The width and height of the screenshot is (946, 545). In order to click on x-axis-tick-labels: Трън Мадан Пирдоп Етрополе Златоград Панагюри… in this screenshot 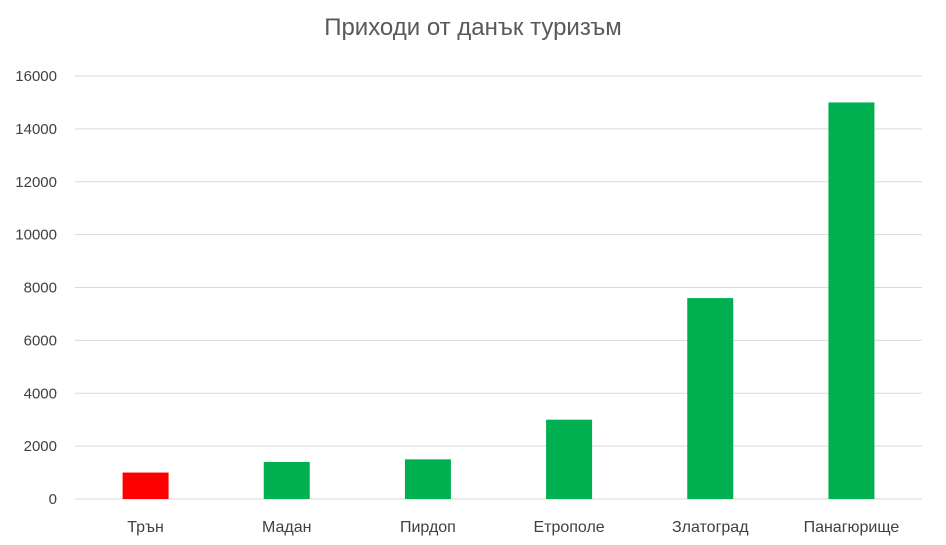, I will do `click(513, 527)`.